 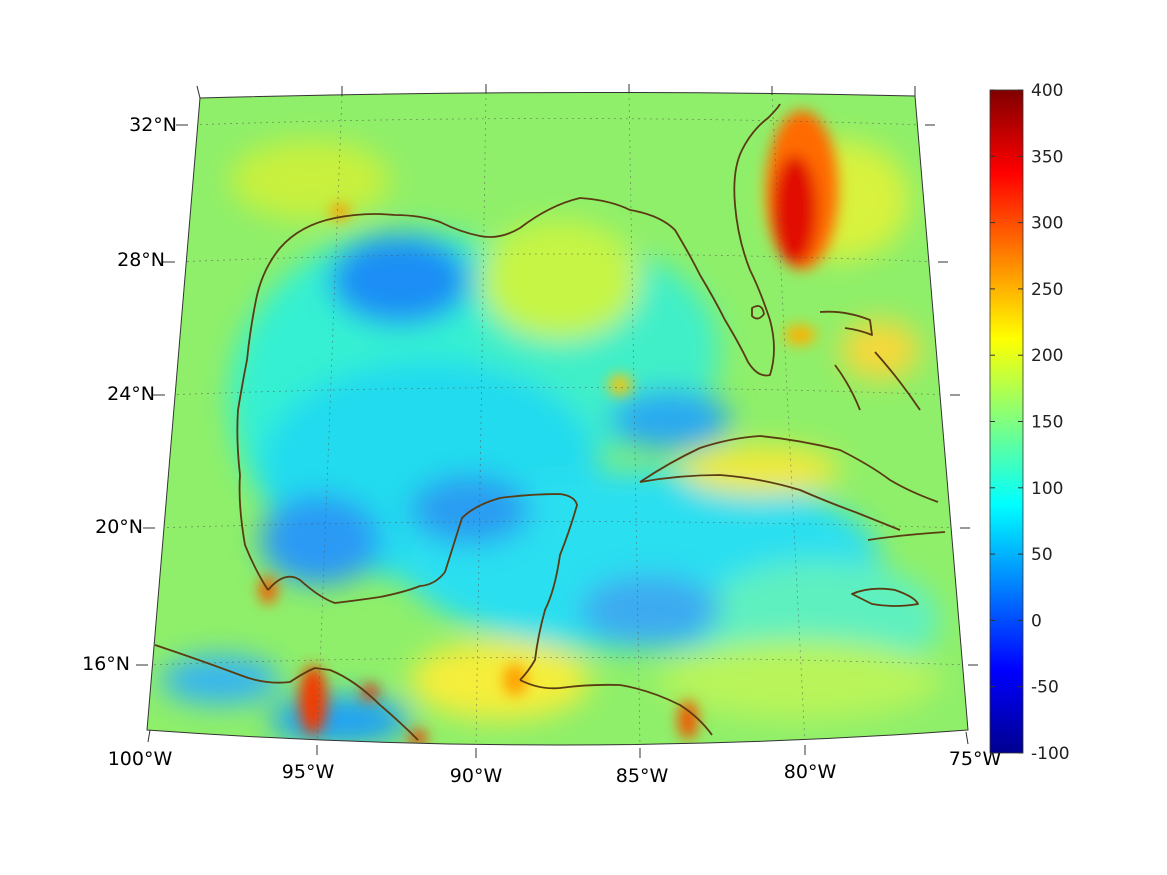 What do you see at coordinates (1047, 489) in the screenshot?
I see `colorbar-tick-label: 100` at bounding box center [1047, 489].